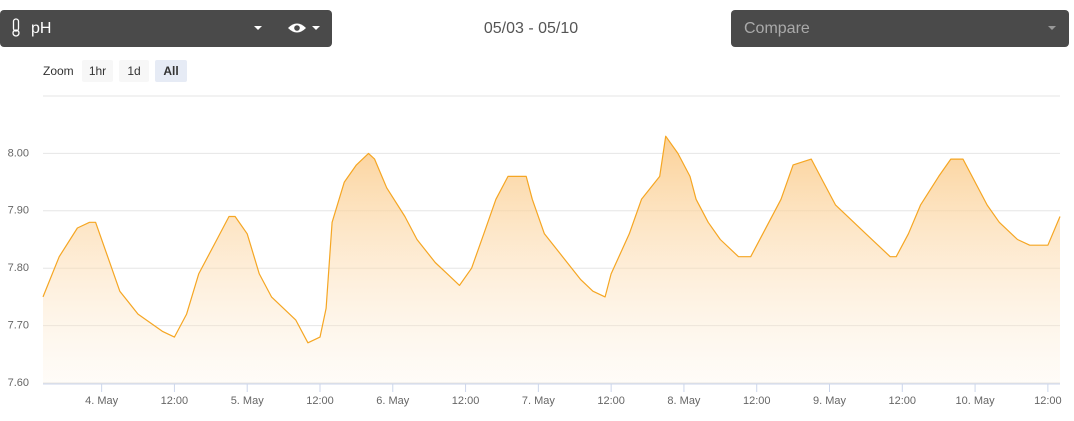 The height and width of the screenshot is (421, 1074). I want to click on y-tick-label: 7.80, so click(18, 268).